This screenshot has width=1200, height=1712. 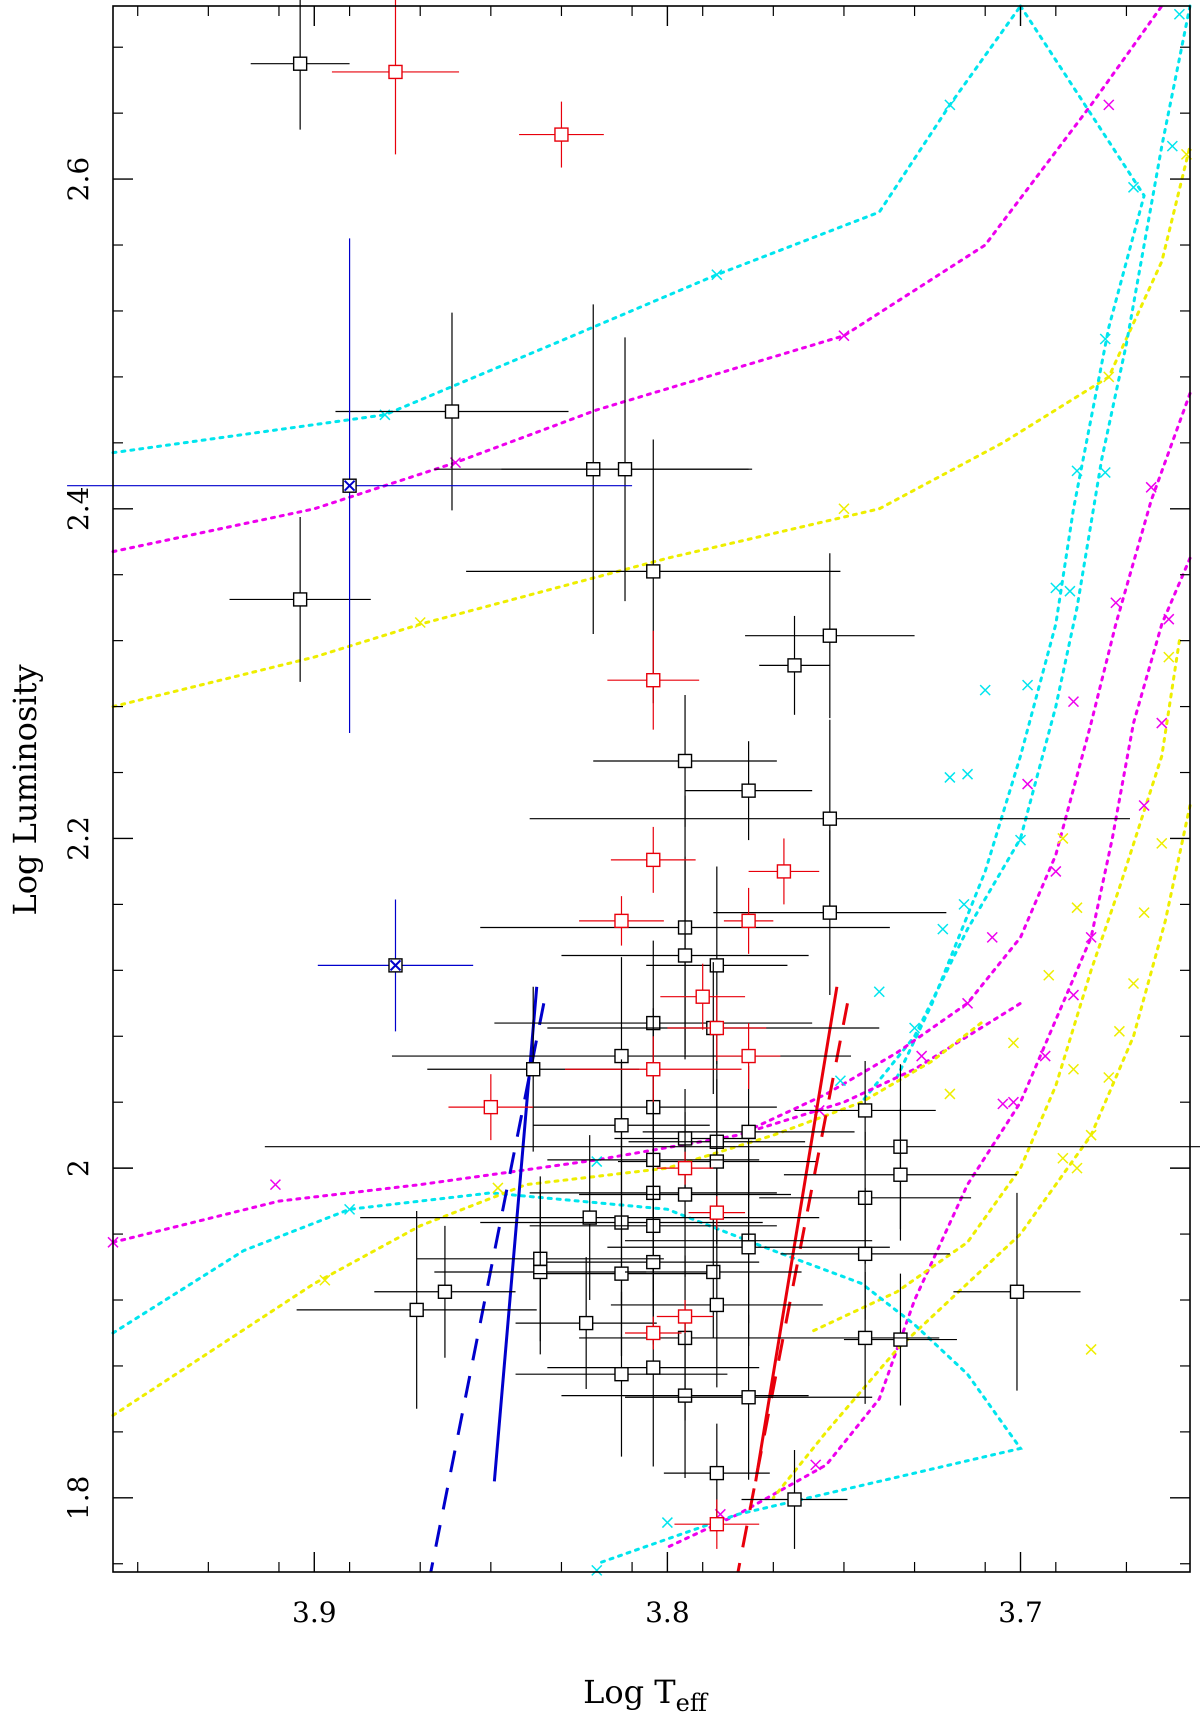 What do you see at coordinates (25, 789) in the screenshot?
I see `y-axis-title: Log Luminosity` at bounding box center [25, 789].